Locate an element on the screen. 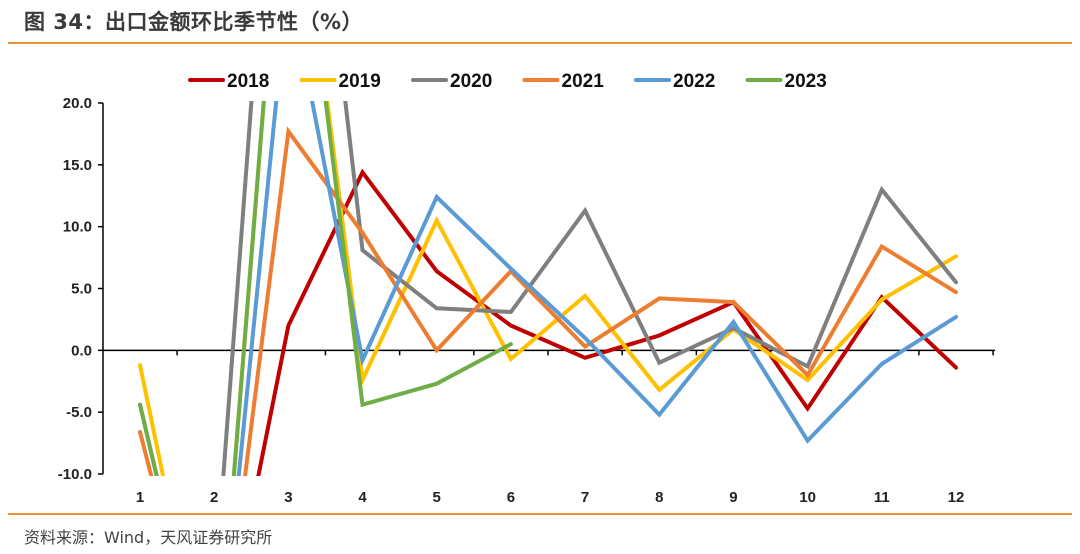 The width and height of the screenshot is (1080, 554). legend-item-2021: 2021 is located at coordinates (563, 81).